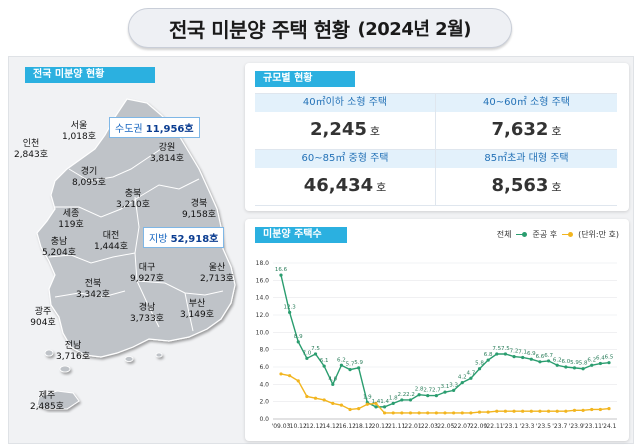  Describe the element at coordinates (79, 137) in the screenshot. I see `region-value: 1,018호` at that location.